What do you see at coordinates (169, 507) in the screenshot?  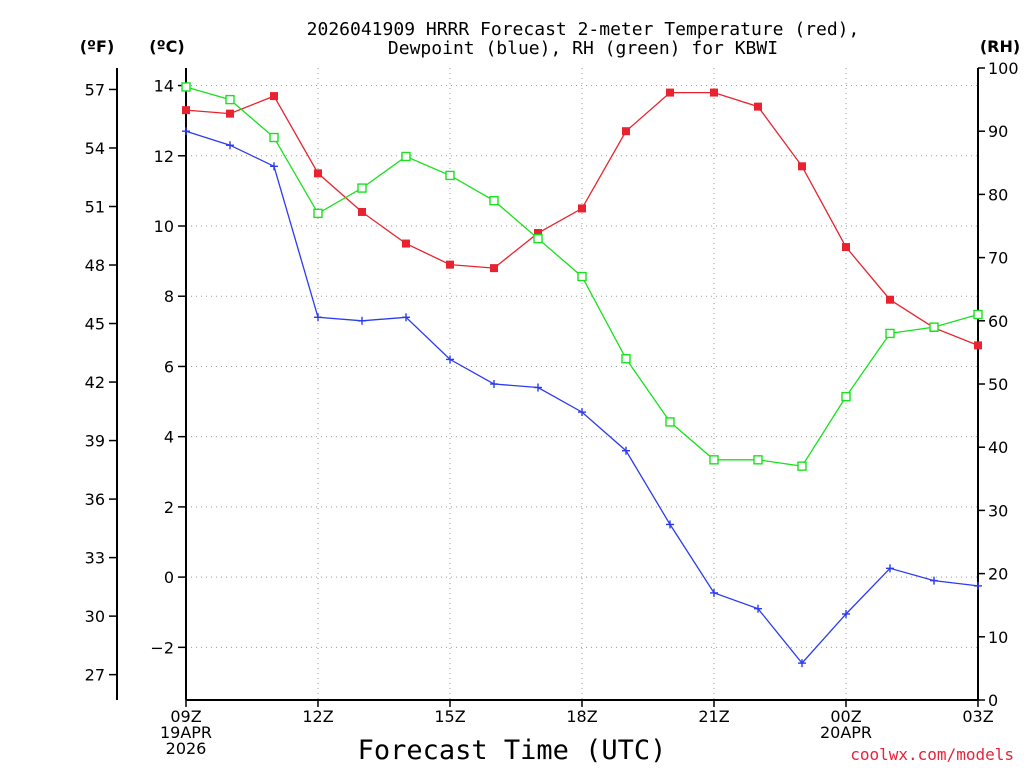 I see `celsius-tick-label: 2` at bounding box center [169, 507].